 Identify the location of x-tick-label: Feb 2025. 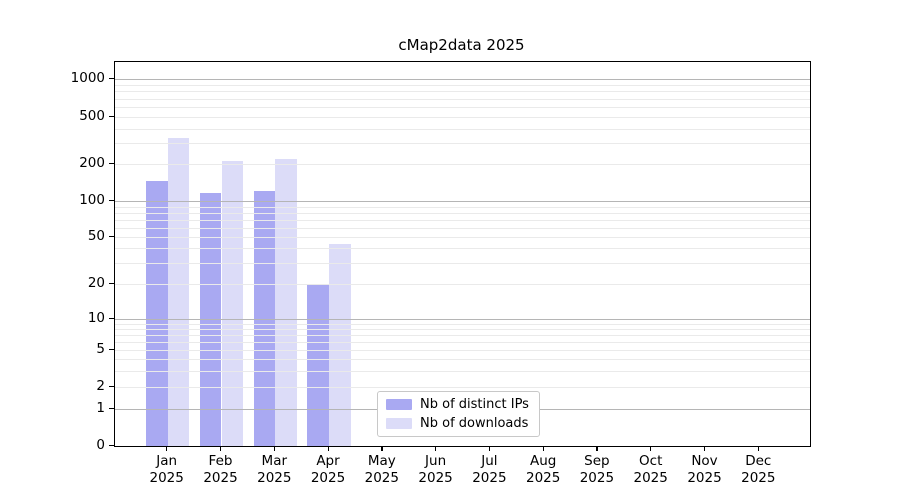
(221, 470).